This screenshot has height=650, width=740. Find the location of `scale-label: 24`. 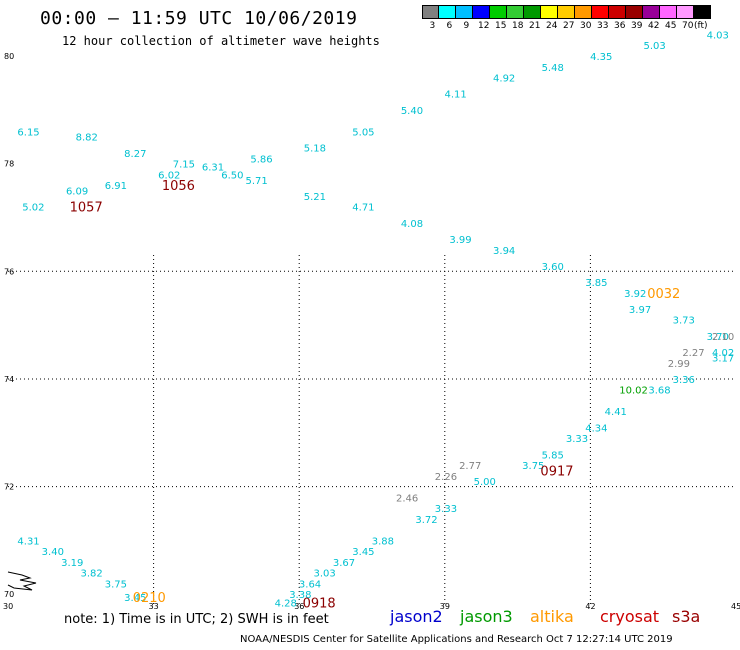

scale-label: 24 is located at coordinates (552, 26).